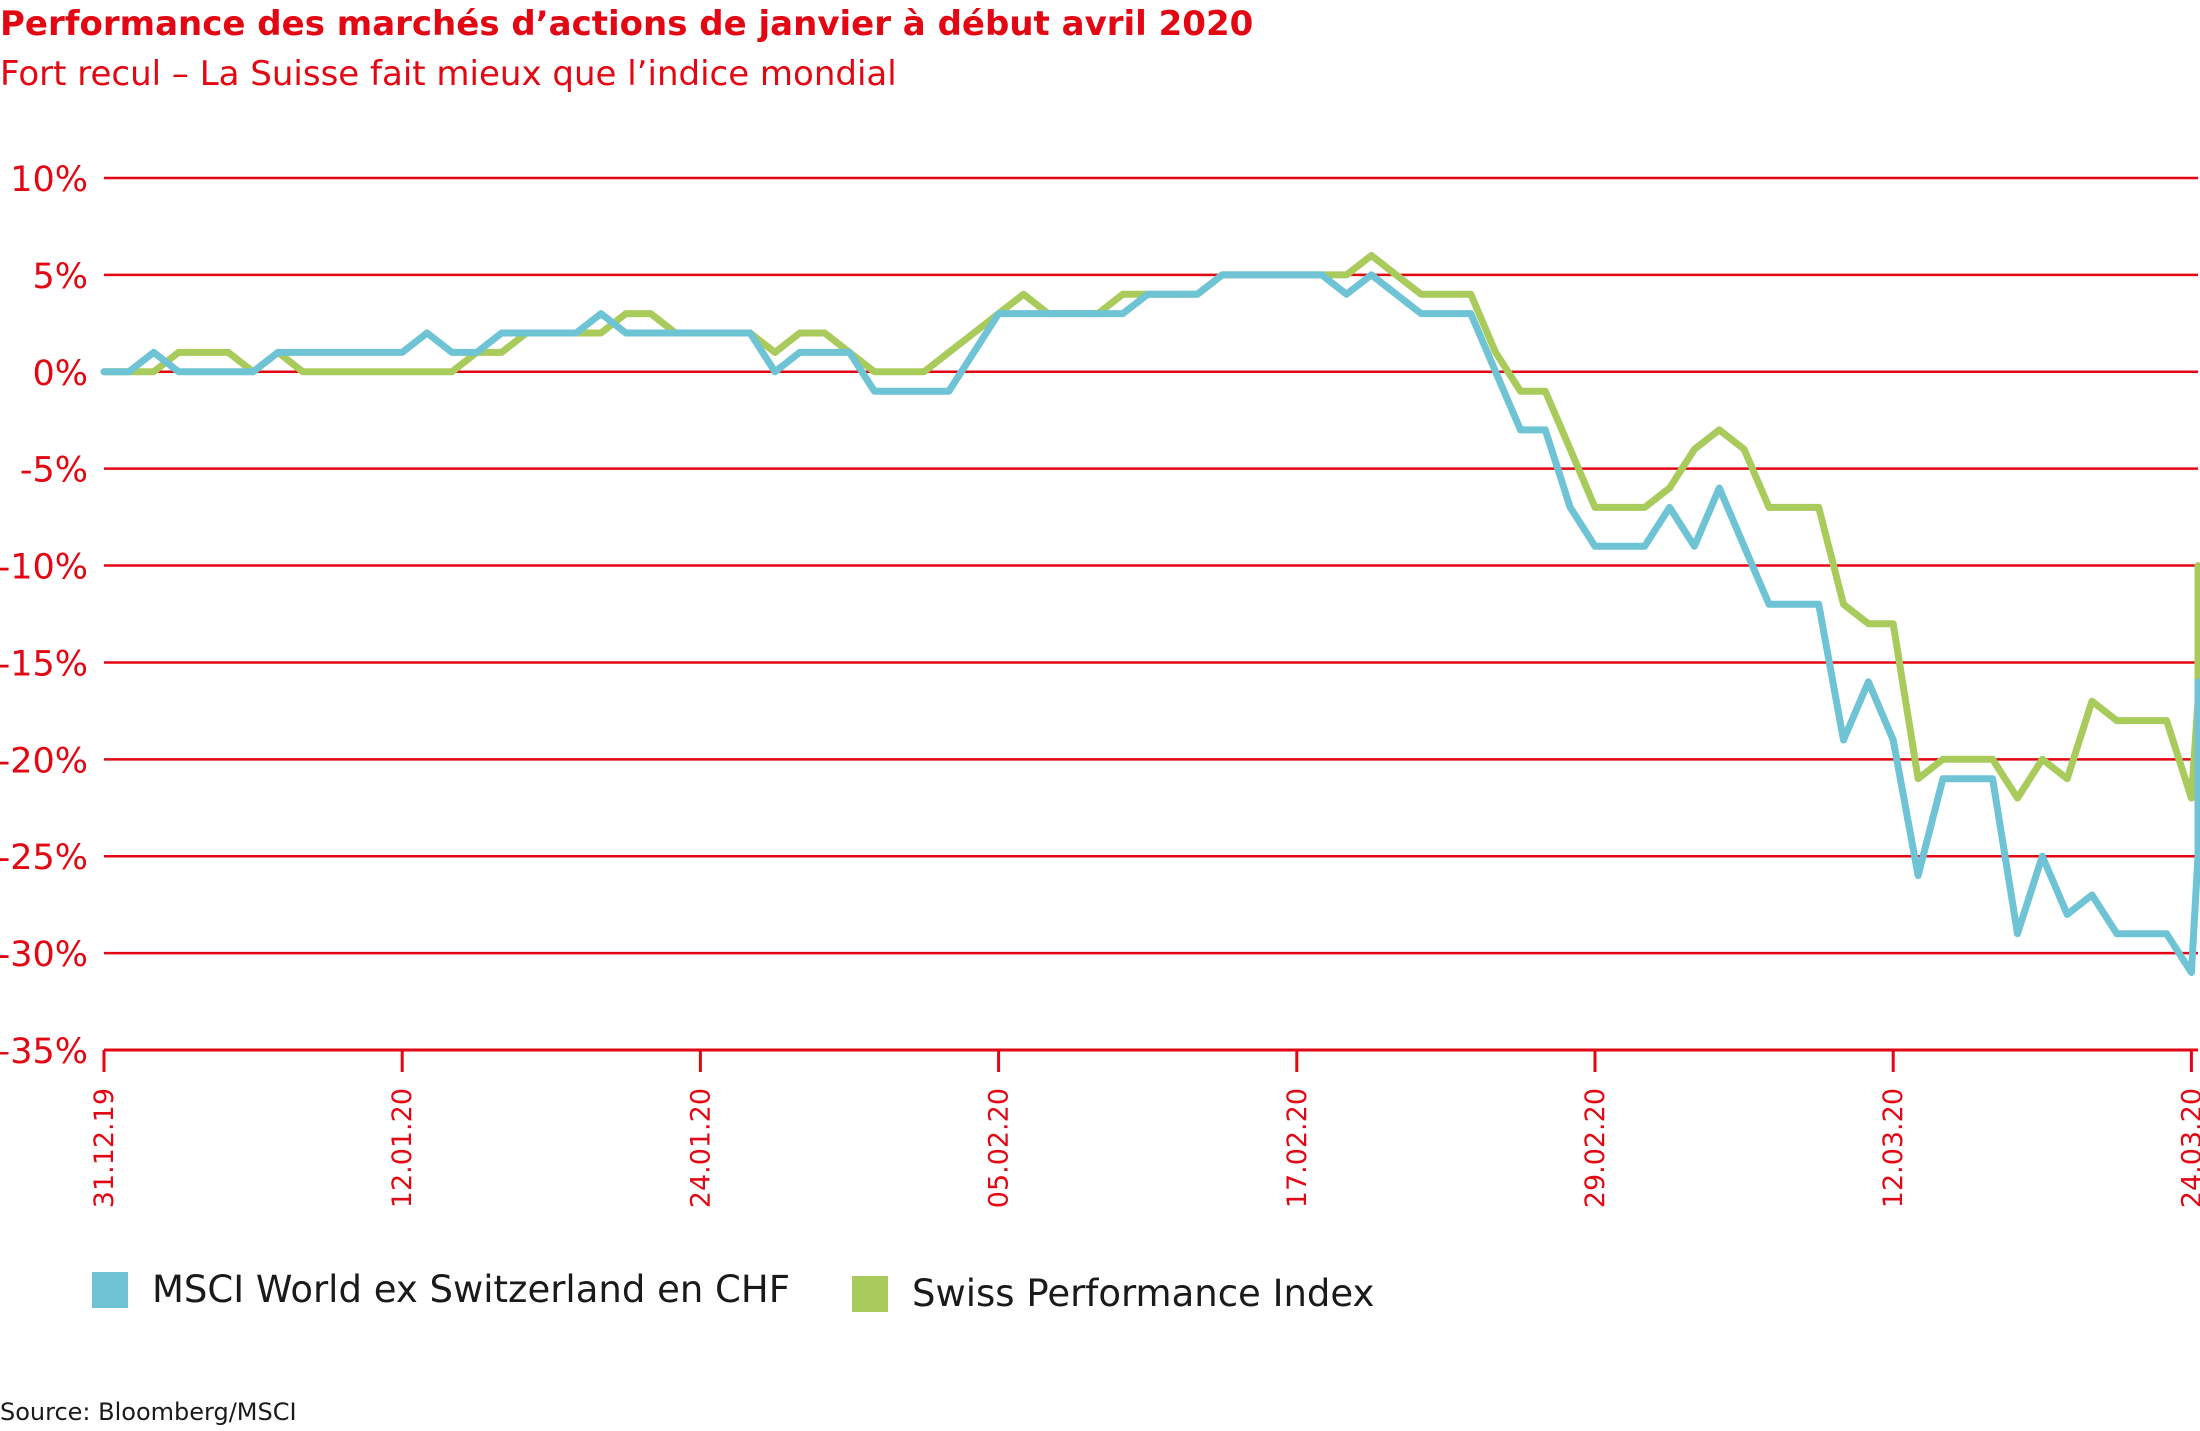 The height and width of the screenshot is (1431, 2200). Describe the element at coordinates (60, 374) in the screenshot. I see `y-tick-label: 0%` at that location.